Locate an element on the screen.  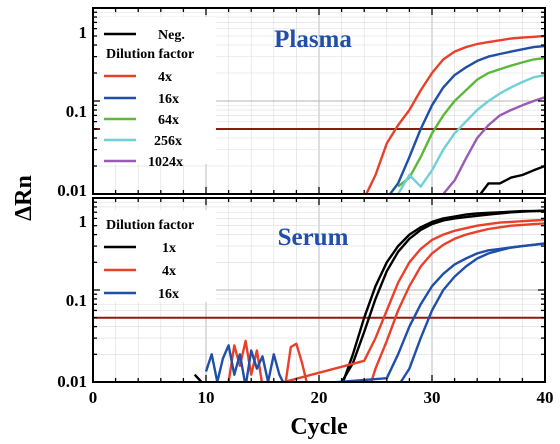
plasma-series-line-Neg. is located at coordinates (511, 179).